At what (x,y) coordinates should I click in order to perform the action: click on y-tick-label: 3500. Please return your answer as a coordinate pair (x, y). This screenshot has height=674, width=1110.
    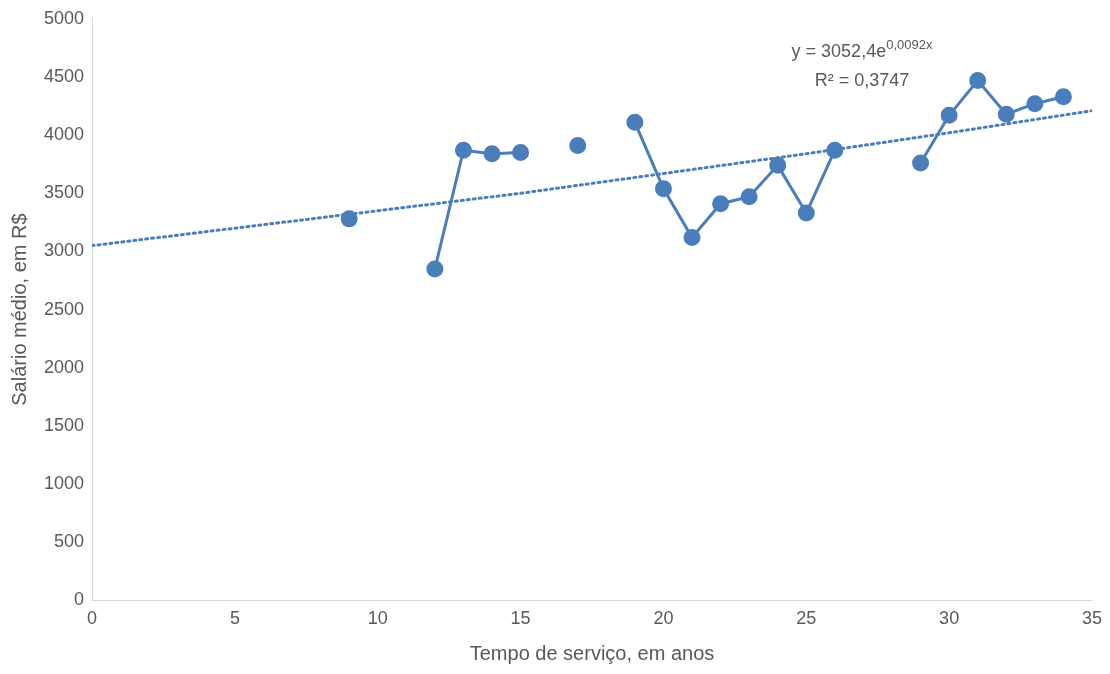
    Looking at the image, I should click on (64, 192).